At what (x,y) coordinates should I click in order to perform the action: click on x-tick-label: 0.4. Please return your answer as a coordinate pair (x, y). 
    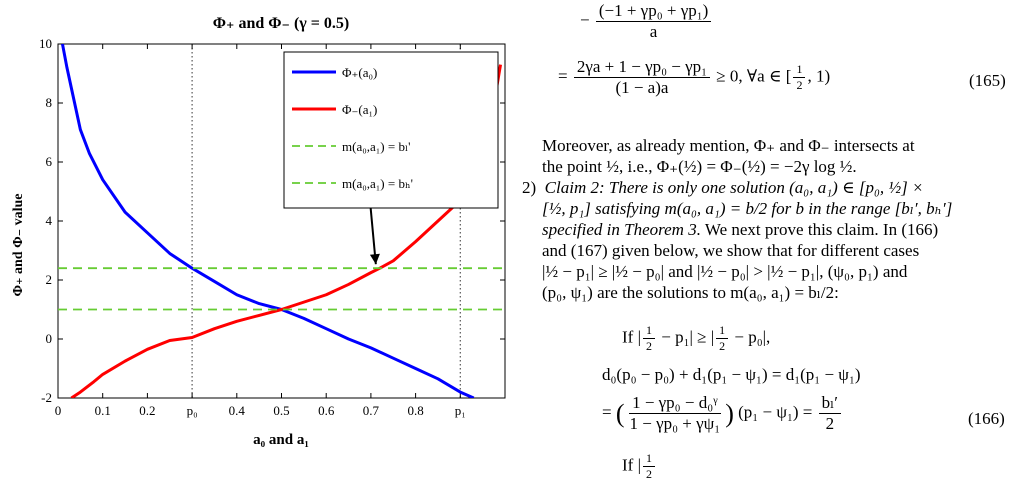
    Looking at the image, I should click on (237, 410).